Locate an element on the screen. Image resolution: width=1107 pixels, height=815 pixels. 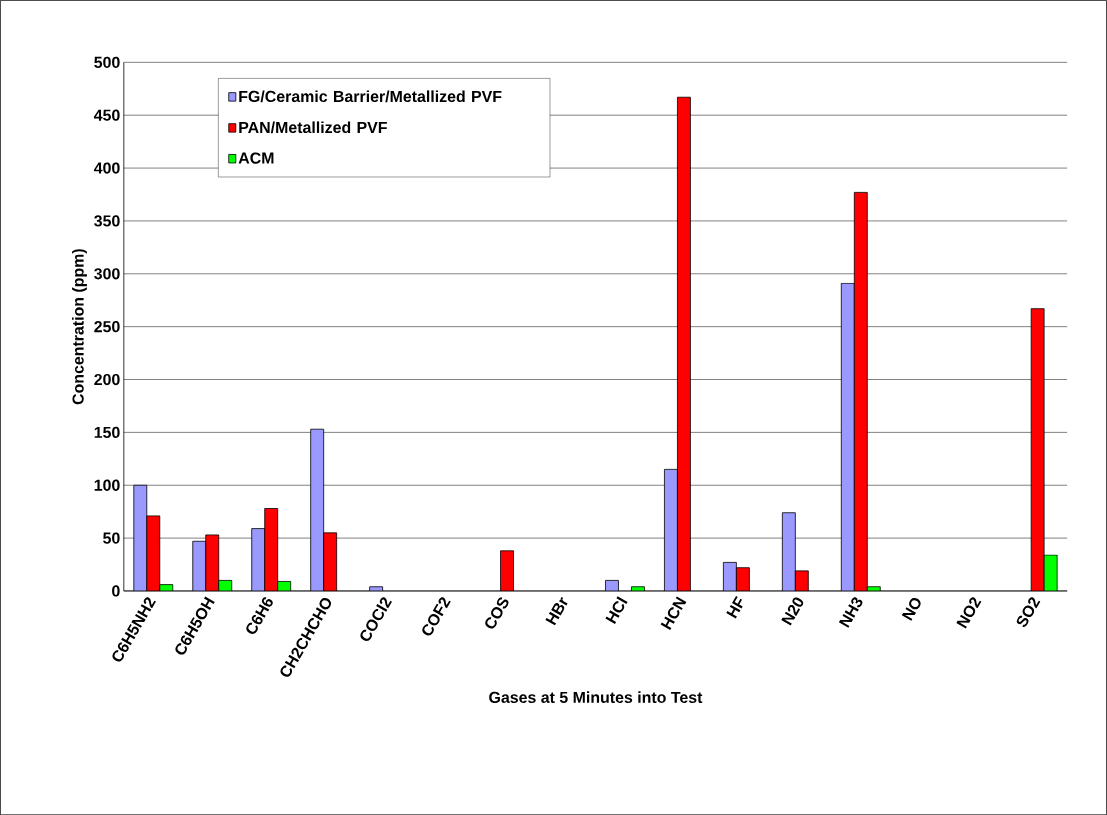
y-tick-label: 50 is located at coordinates (111, 538).